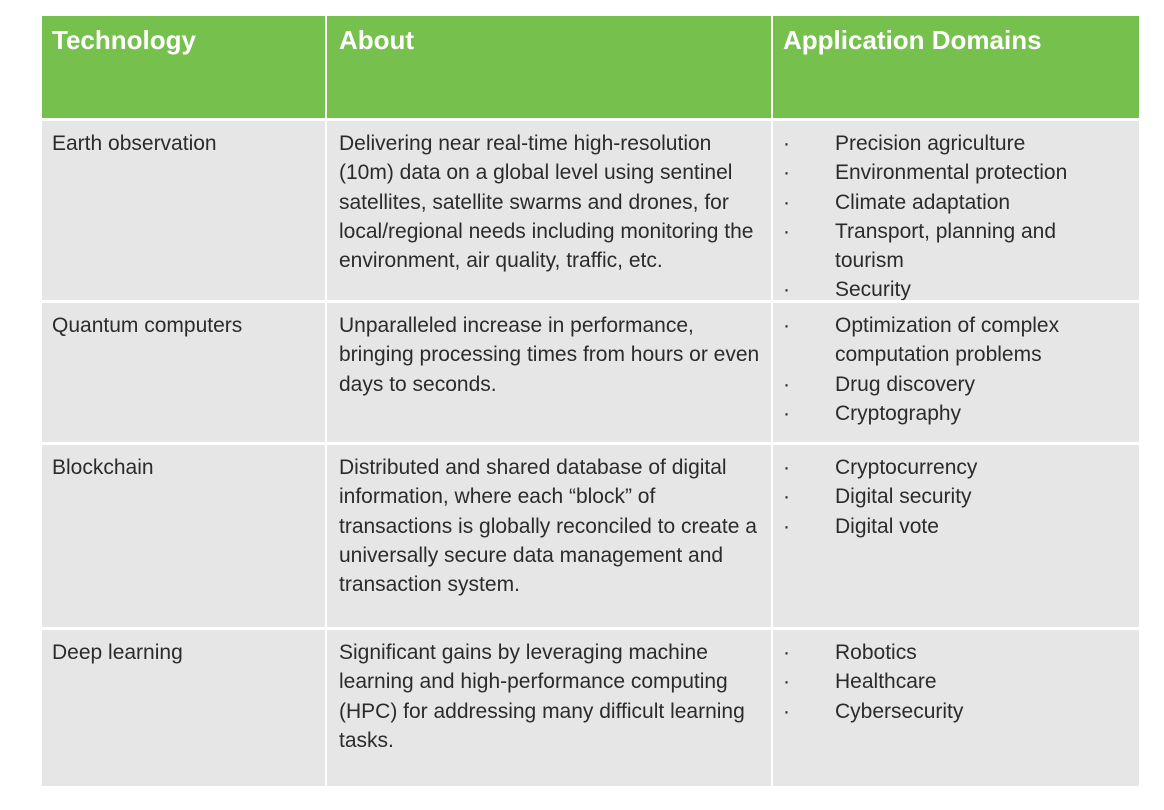 The width and height of the screenshot is (1164, 810). I want to click on domain-item: Transport, planning and tourism, so click(959, 246).